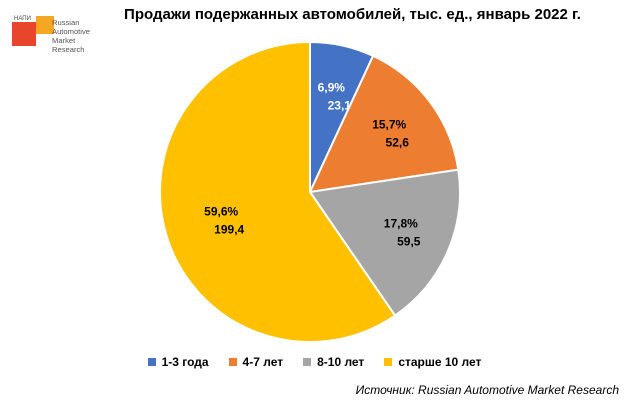  I want to click on logo-line: Automotive, so click(71, 31).